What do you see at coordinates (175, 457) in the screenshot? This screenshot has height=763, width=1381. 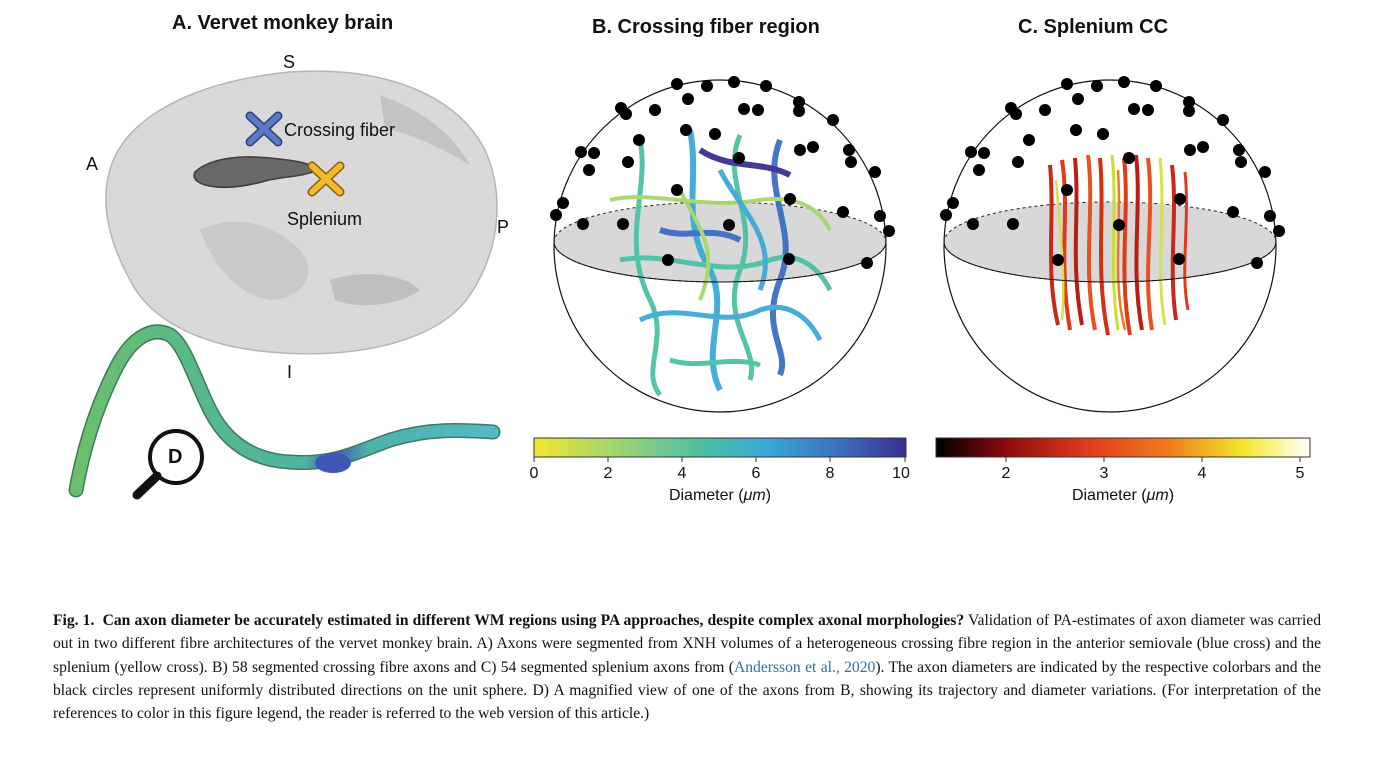 I see `magnifier-d-label: D` at bounding box center [175, 457].